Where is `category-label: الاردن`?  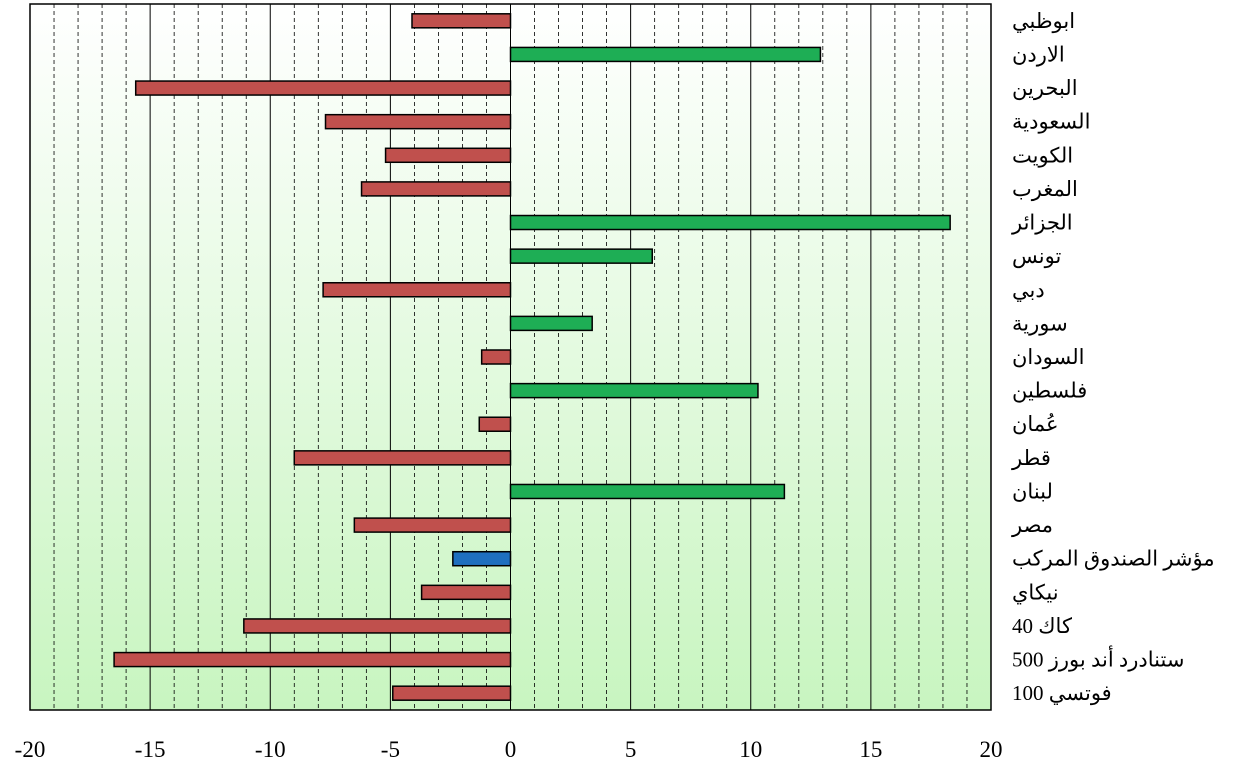 category-label: الاردن is located at coordinates (1038, 54).